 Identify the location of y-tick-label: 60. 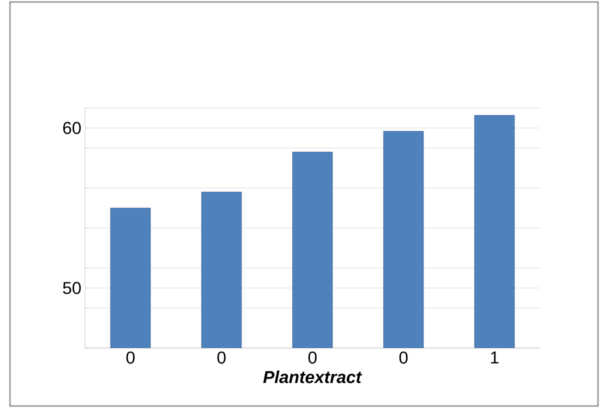
(72, 128).